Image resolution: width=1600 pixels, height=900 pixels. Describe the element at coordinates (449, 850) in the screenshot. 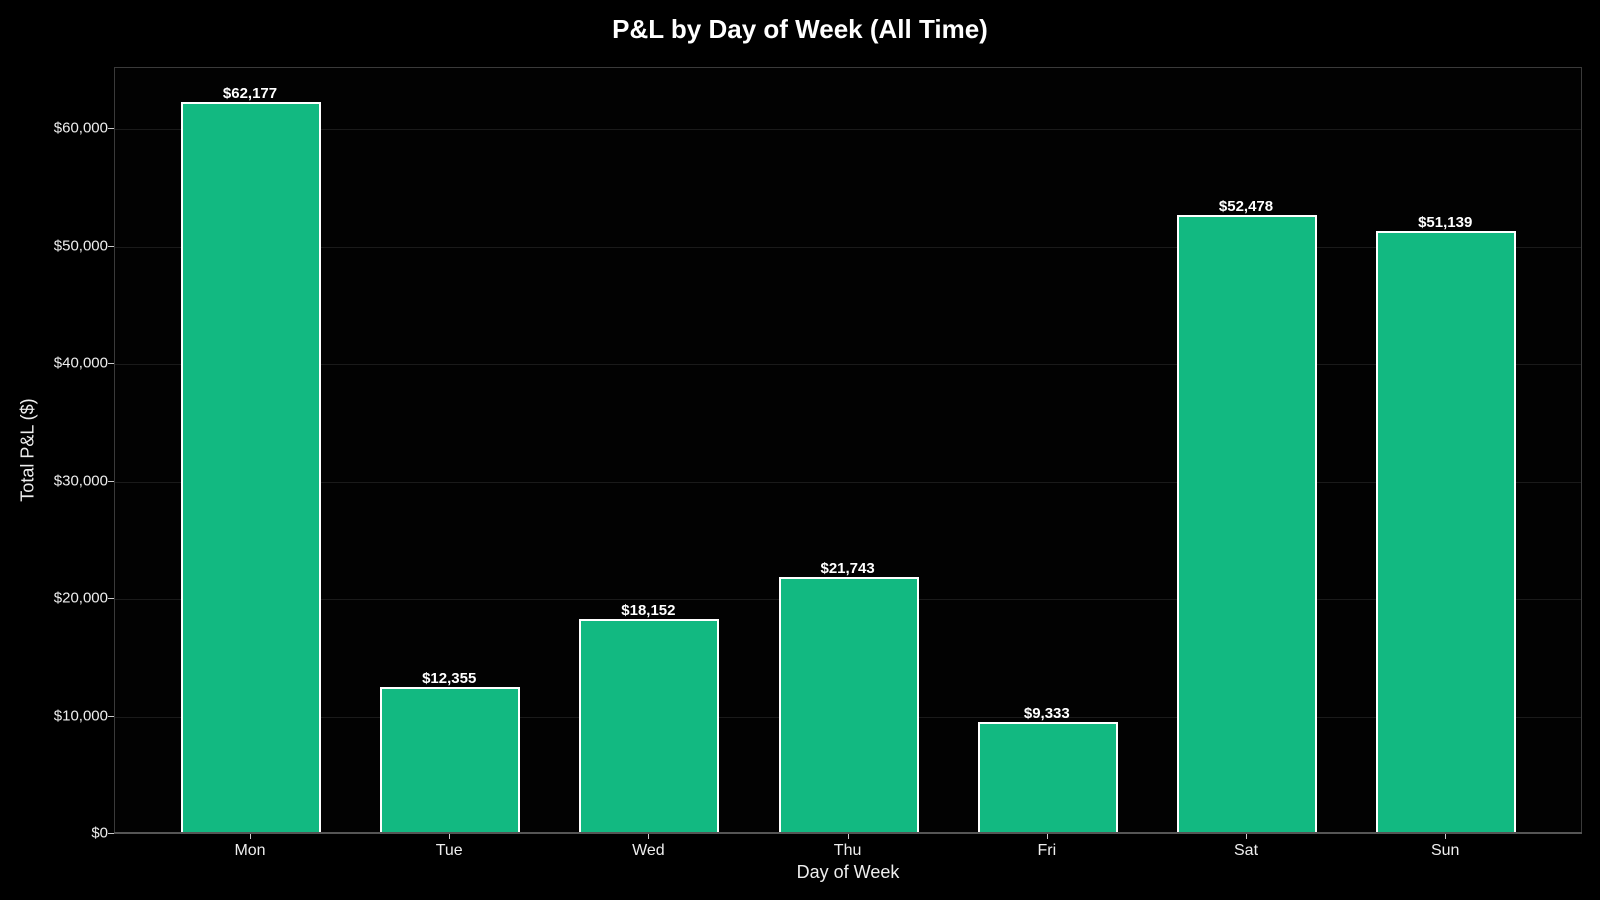

I see `x-tick-label: Tue` at that location.